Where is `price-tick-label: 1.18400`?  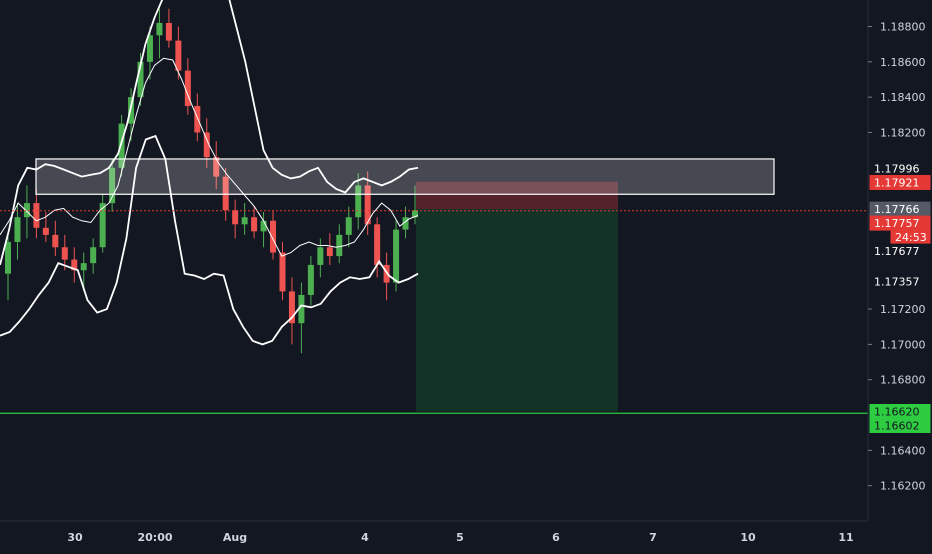 price-tick-label: 1.18400 is located at coordinates (903, 97).